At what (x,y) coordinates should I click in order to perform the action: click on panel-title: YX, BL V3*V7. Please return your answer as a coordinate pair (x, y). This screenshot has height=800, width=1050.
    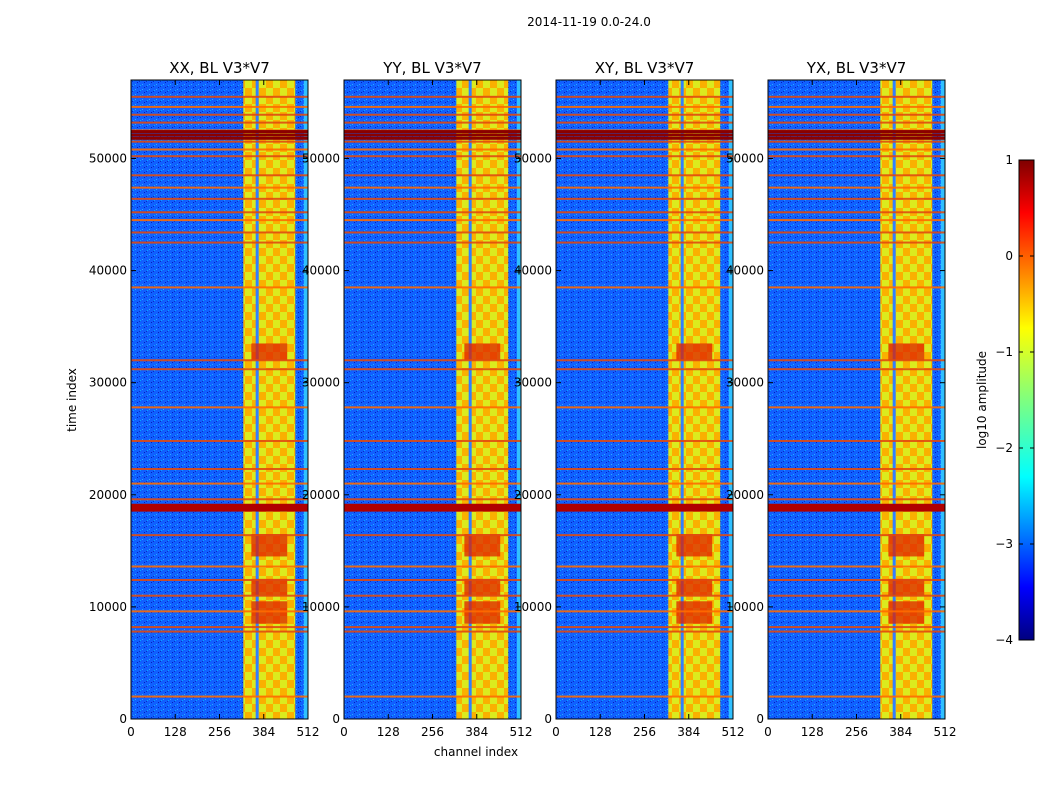
    Looking at the image, I should click on (856, 68).